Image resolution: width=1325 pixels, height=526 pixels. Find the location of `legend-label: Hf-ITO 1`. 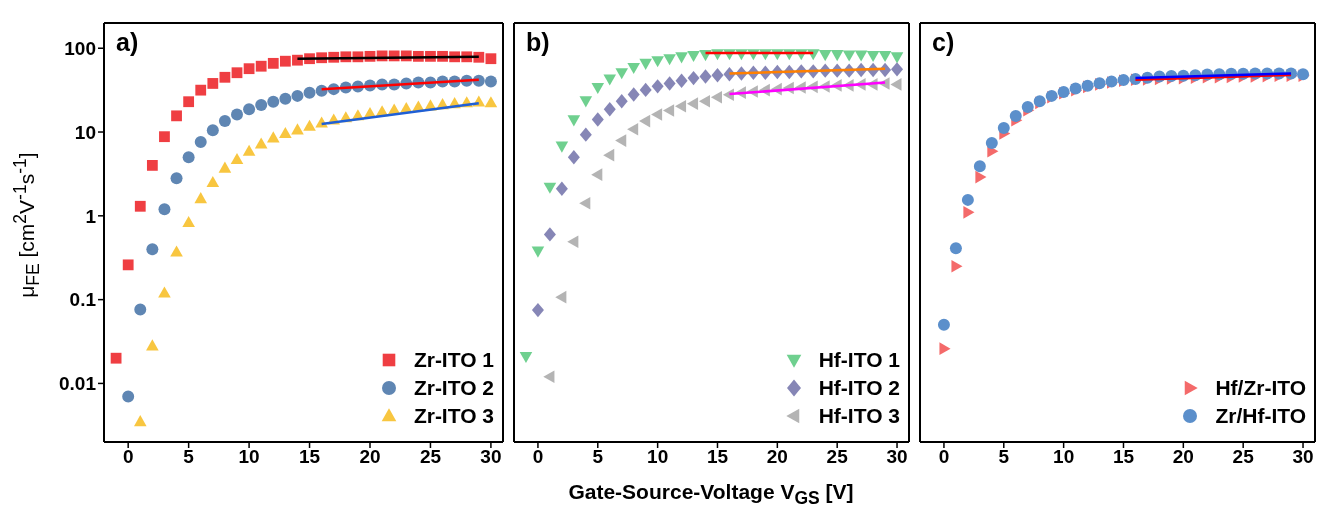

legend-label: Hf-ITO 1 is located at coordinates (859, 360).